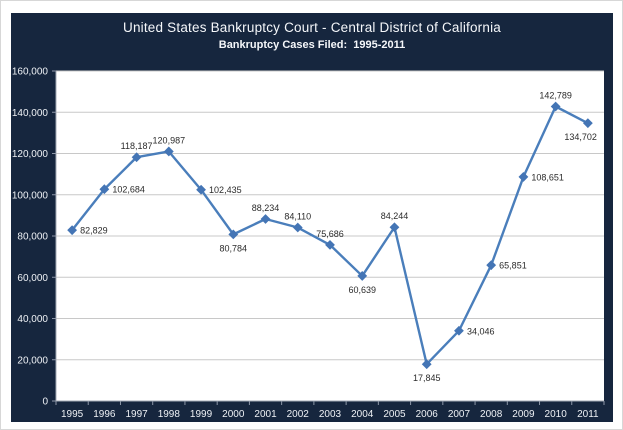 Image resolution: width=623 pixels, height=430 pixels. Describe the element at coordinates (265, 414) in the screenshot. I see `svg-text: 2001` at that location.